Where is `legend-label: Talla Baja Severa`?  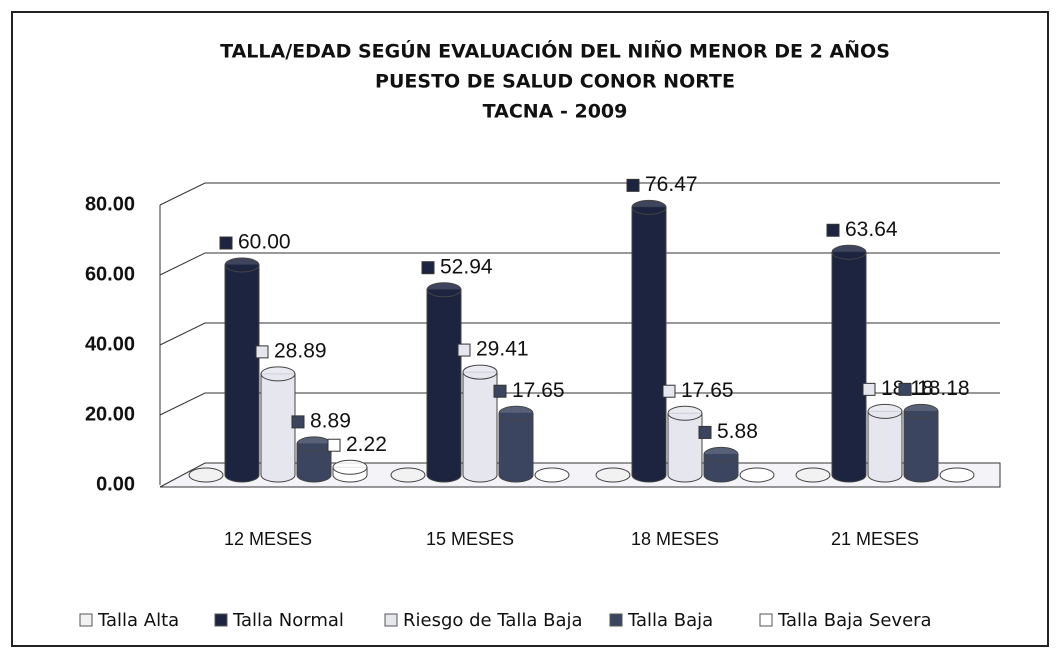
legend-label: Talla Baja Severa is located at coordinates (854, 620).